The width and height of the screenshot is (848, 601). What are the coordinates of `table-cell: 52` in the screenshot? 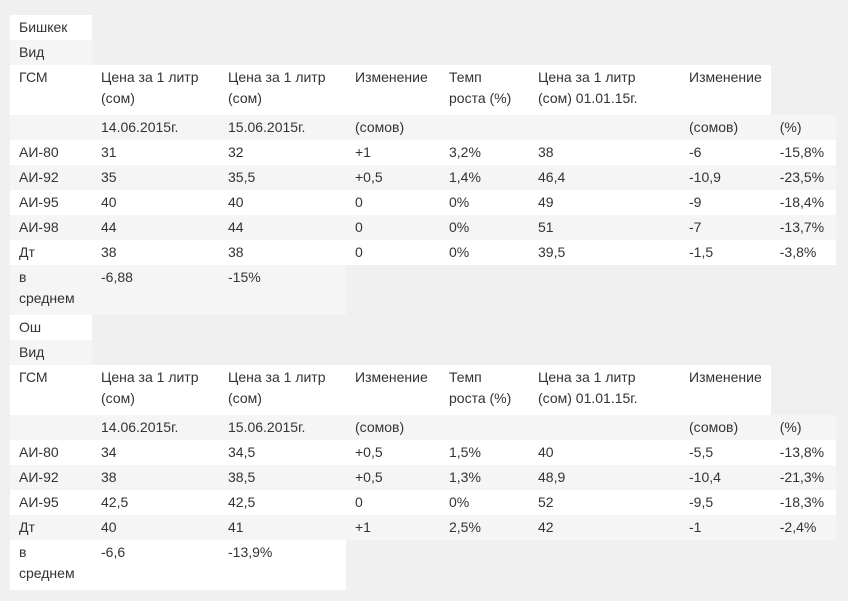 It's located at (604, 502).